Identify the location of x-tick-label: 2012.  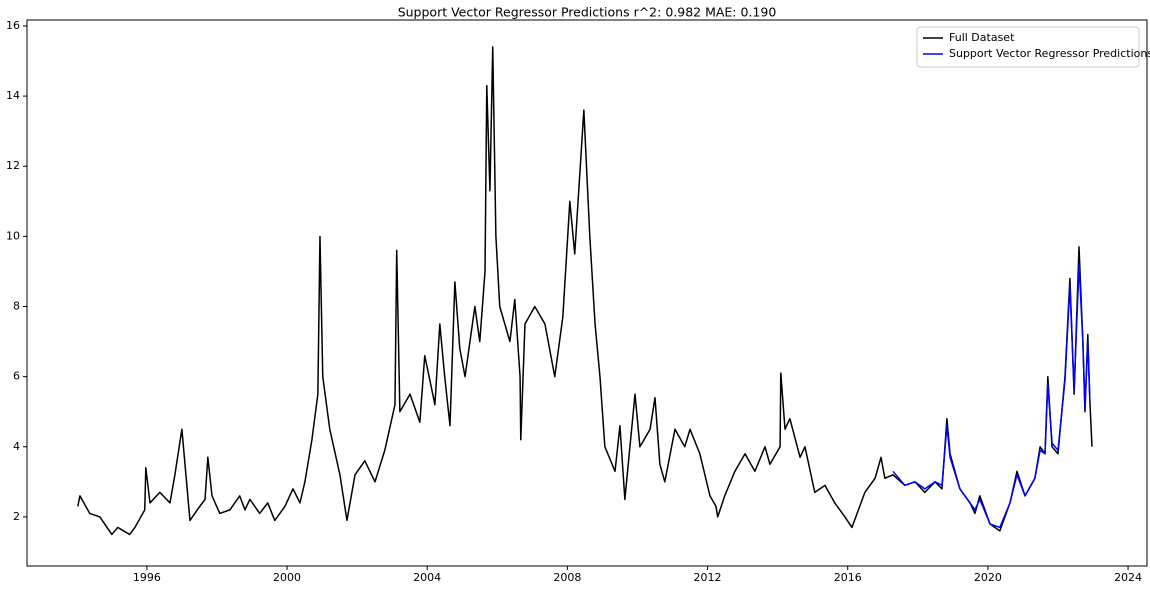
(708, 577).